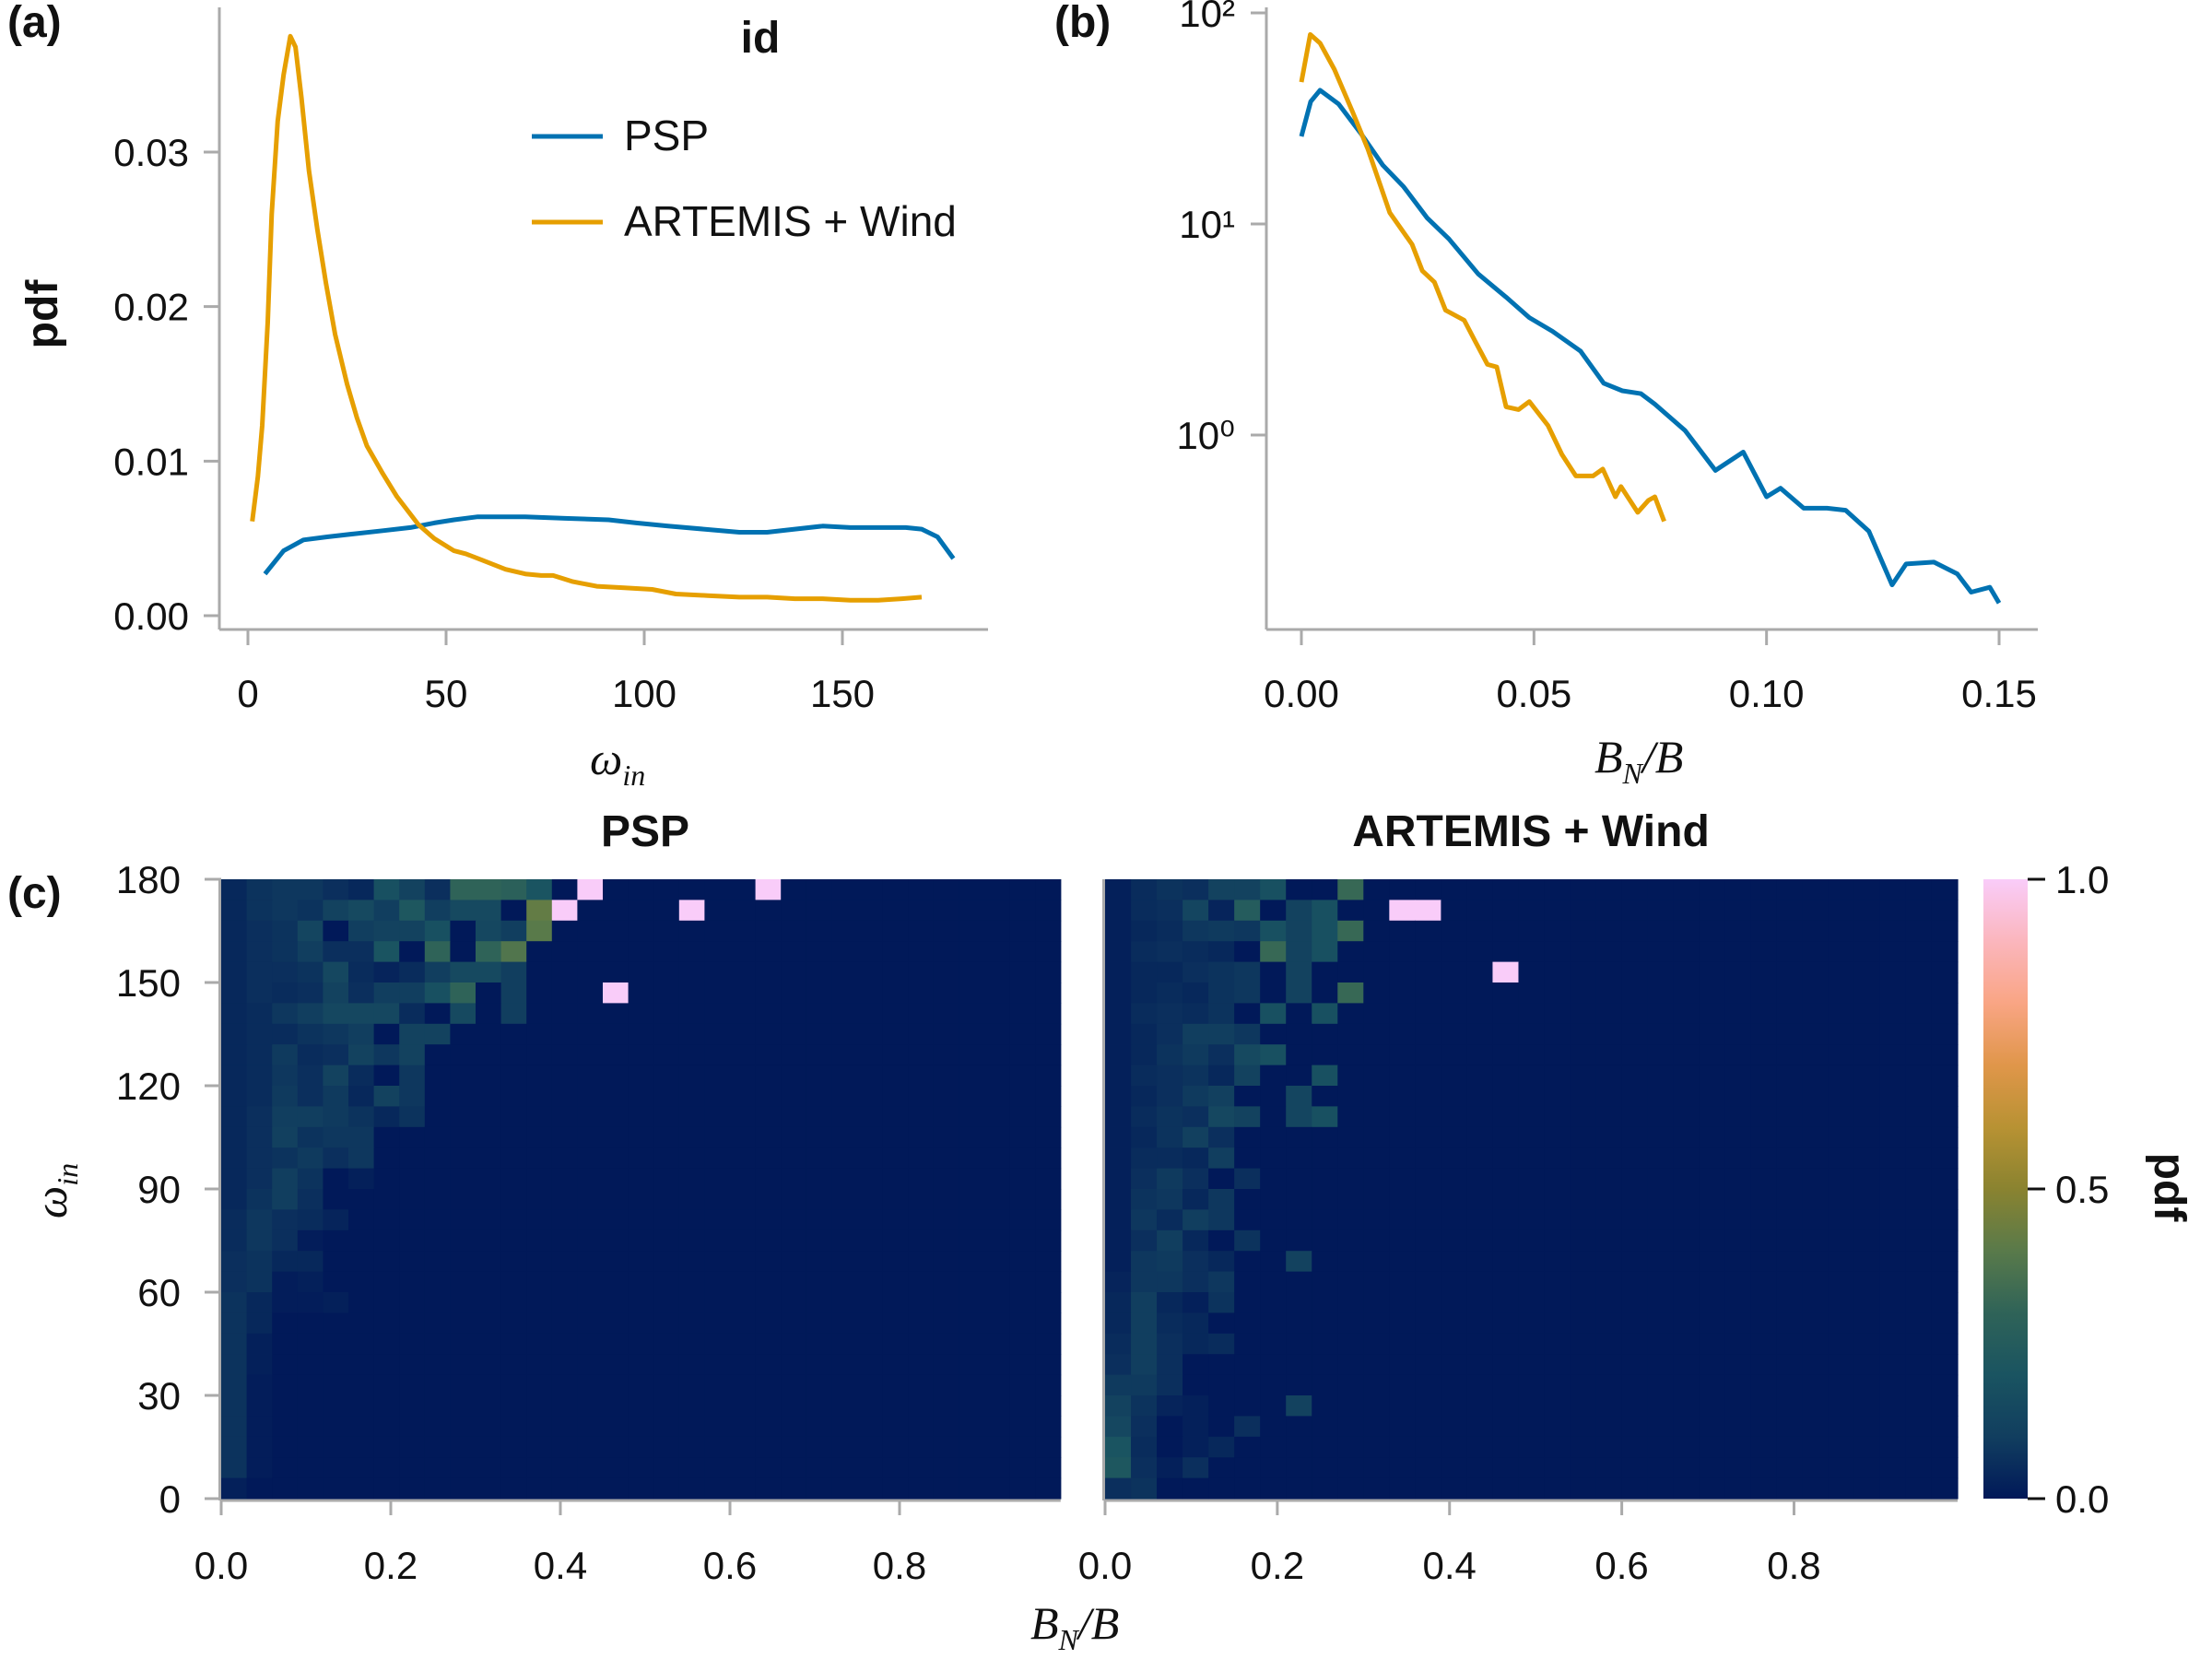 This screenshot has height=1659, width=2212. What do you see at coordinates (1533, 693) in the screenshot?
I see `x-tick-label: 0.05` at bounding box center [1533, 693].